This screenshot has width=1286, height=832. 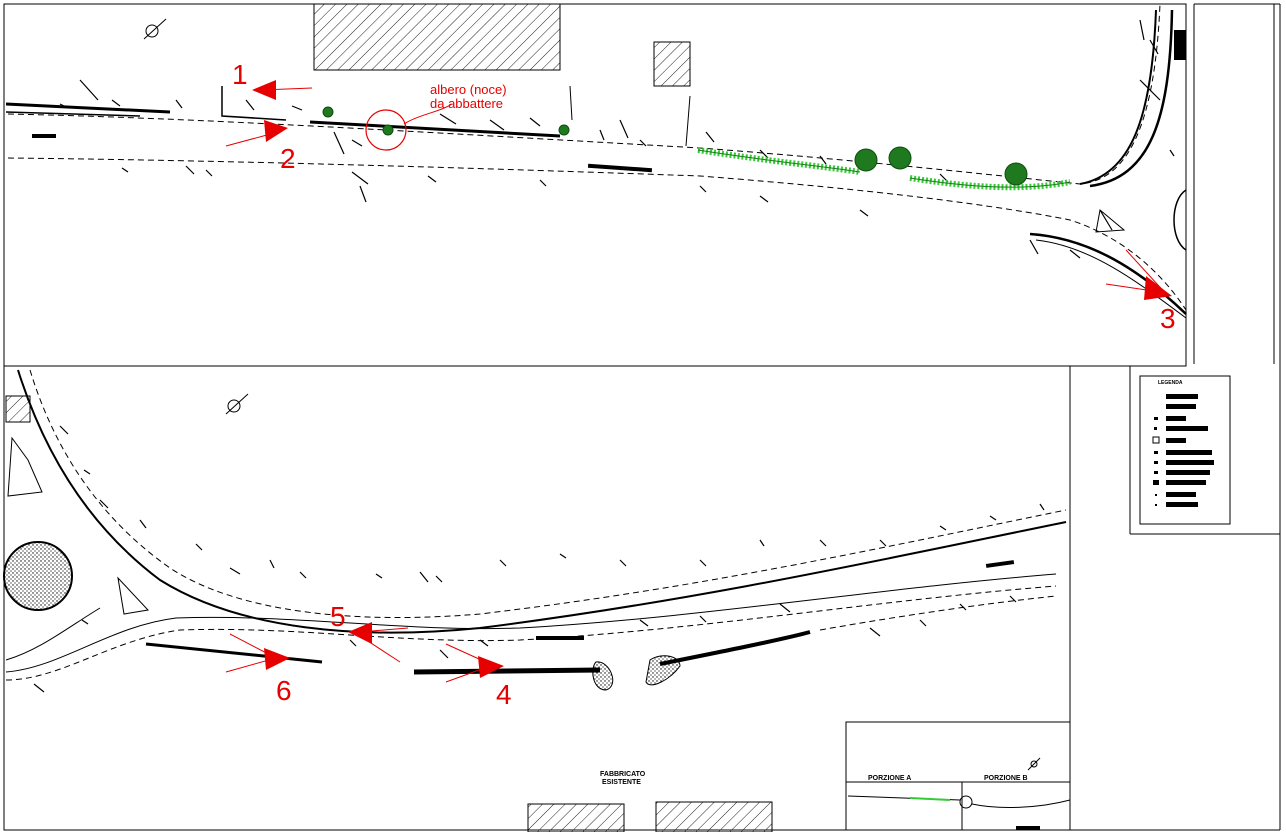 I want to click on keymap-right-label: PORZIONE B, so click(x=1006, y=778).